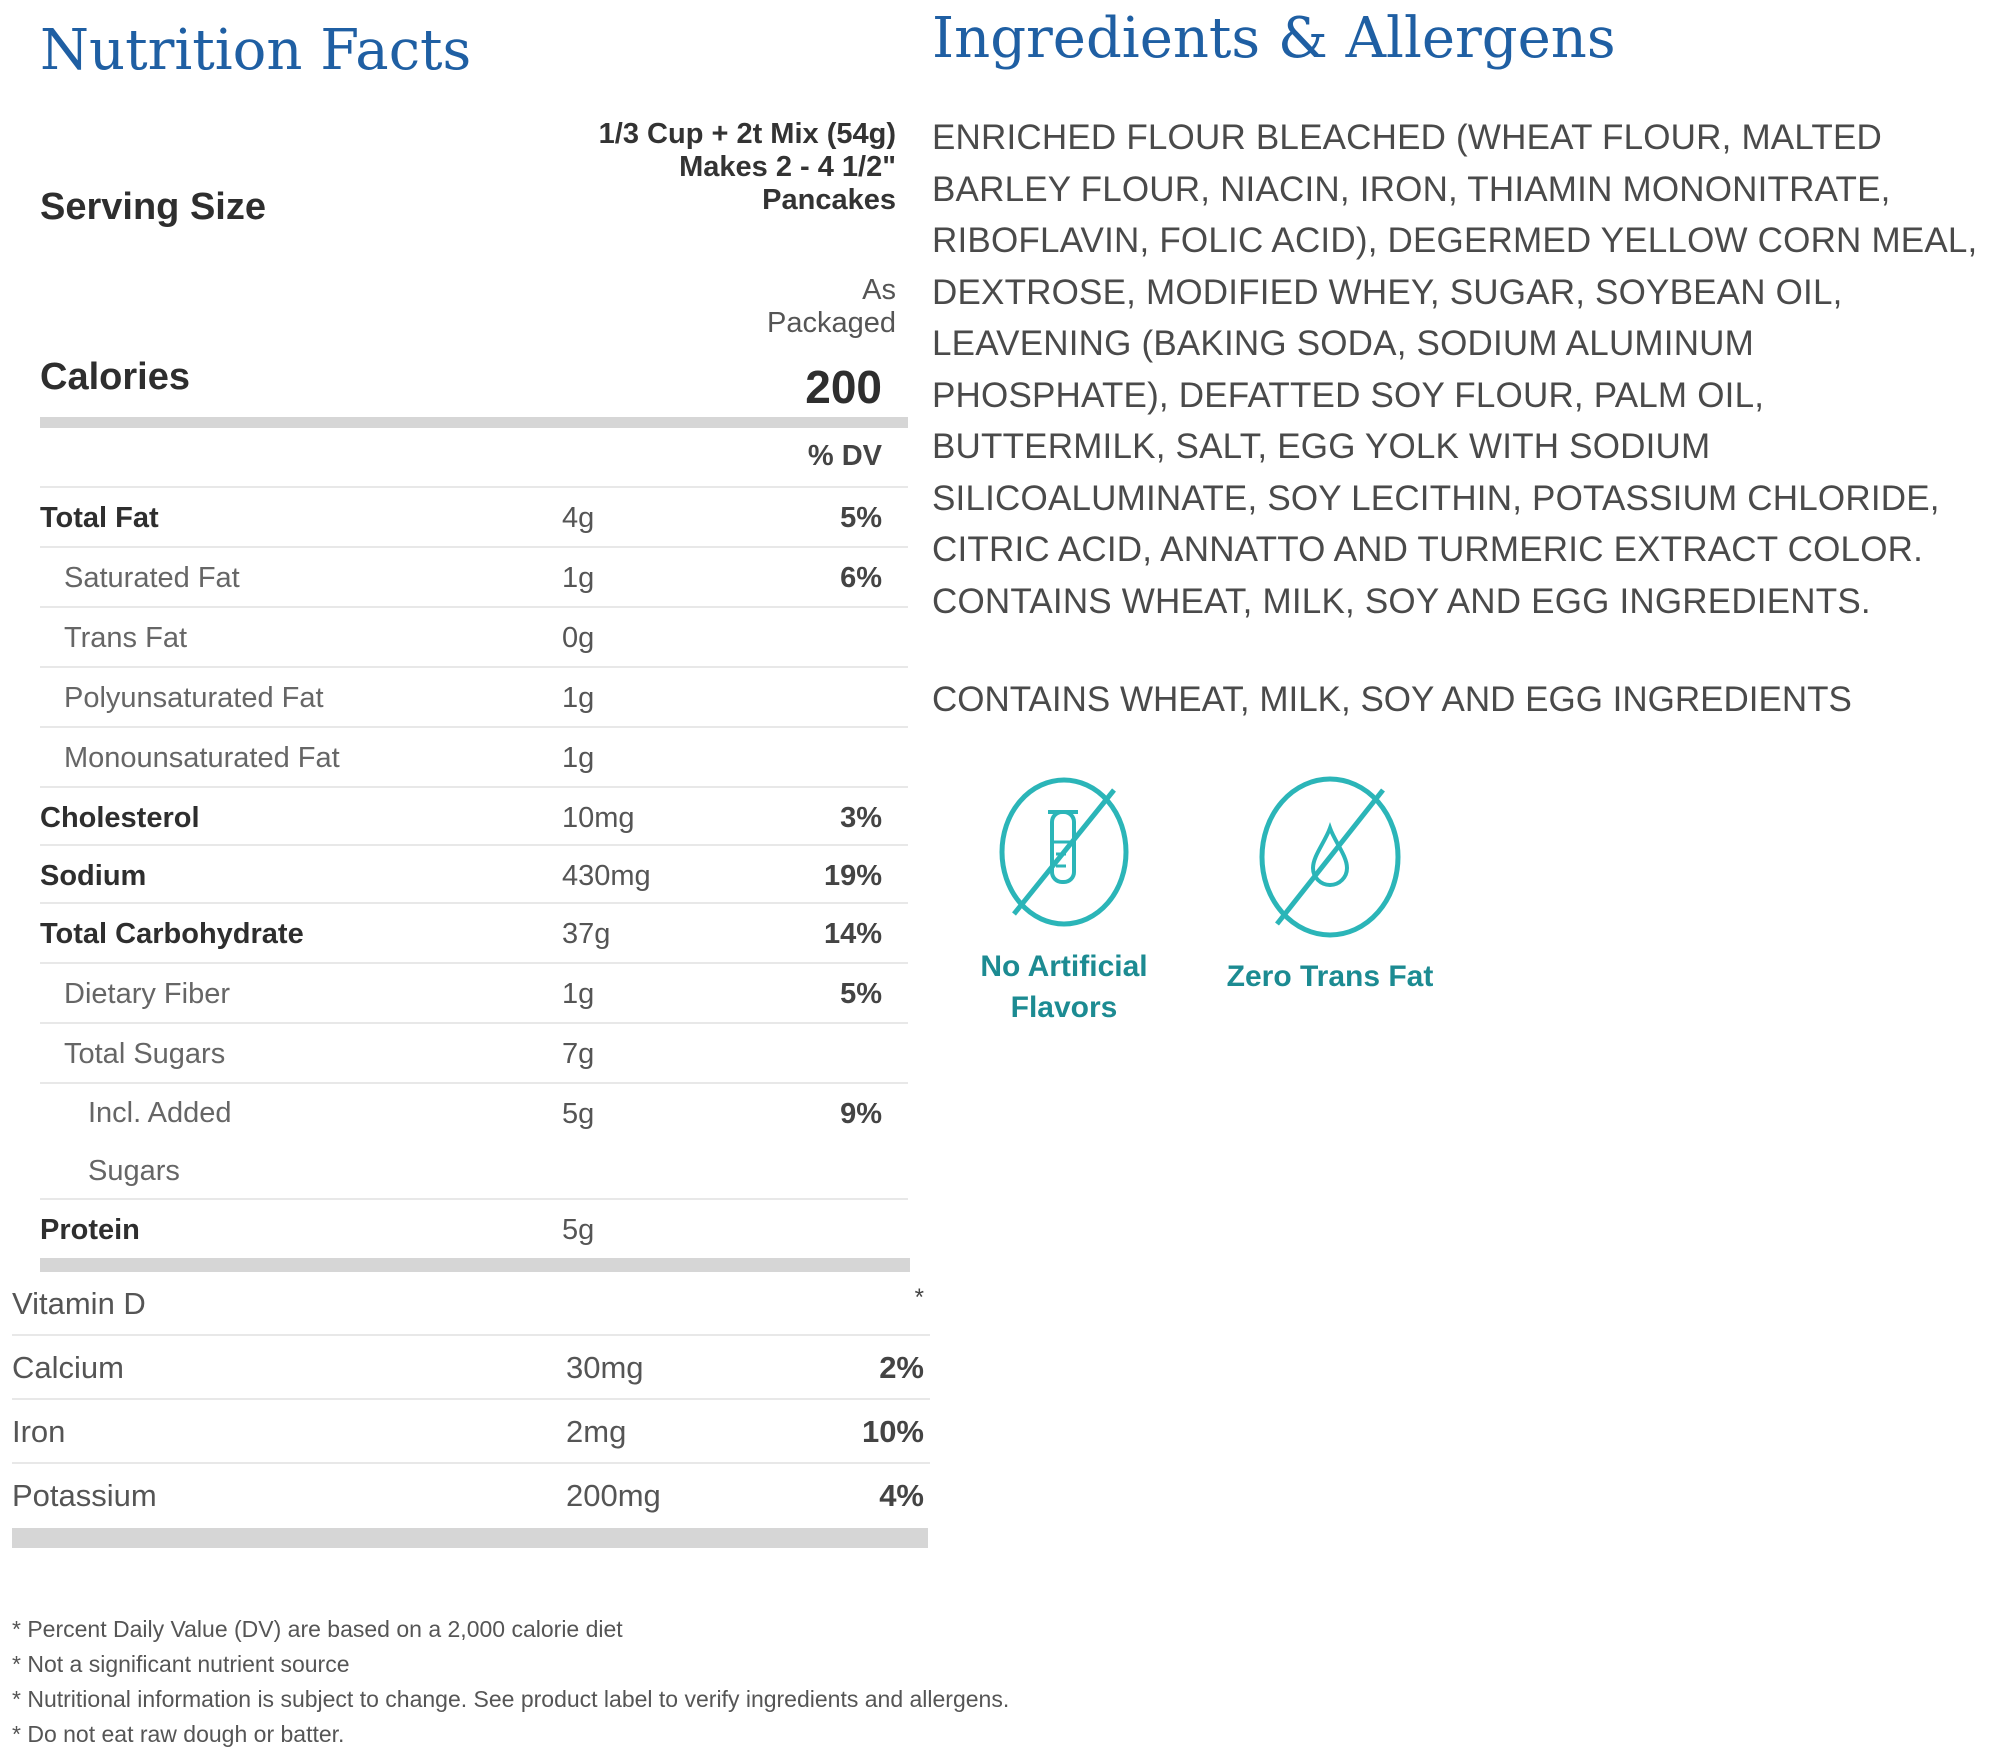 The width and height of the screenshot is (2000, 1752). What do you see at coordinates (1064, 987) in the screenshot?
I see `badge-label: No Artificial Flavors` at bounding box center [1064, 987].